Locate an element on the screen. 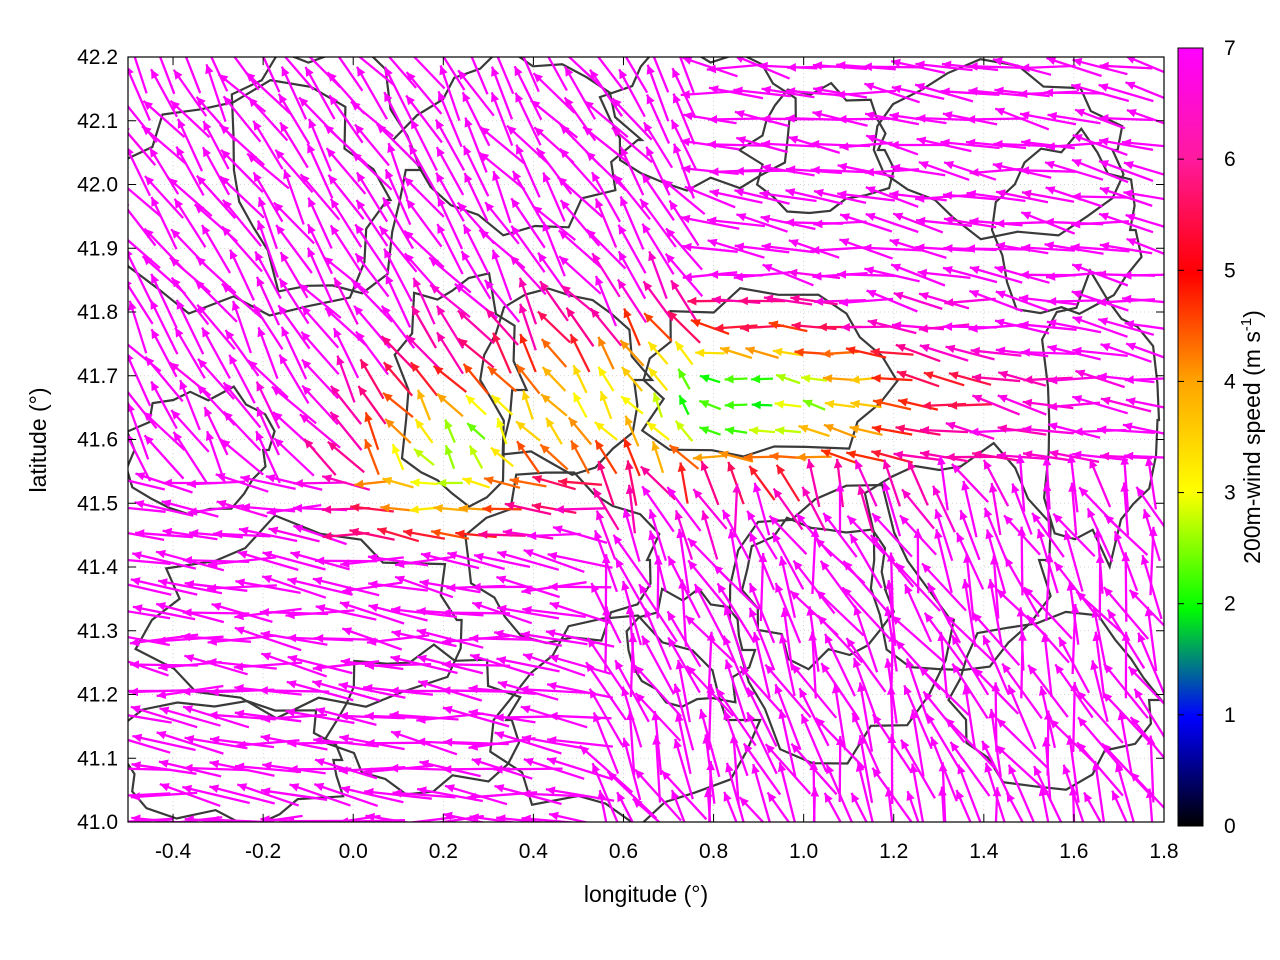 The image size is (1280, 960). y-tick-label: 42.0 is located at coordinates (97, 185).